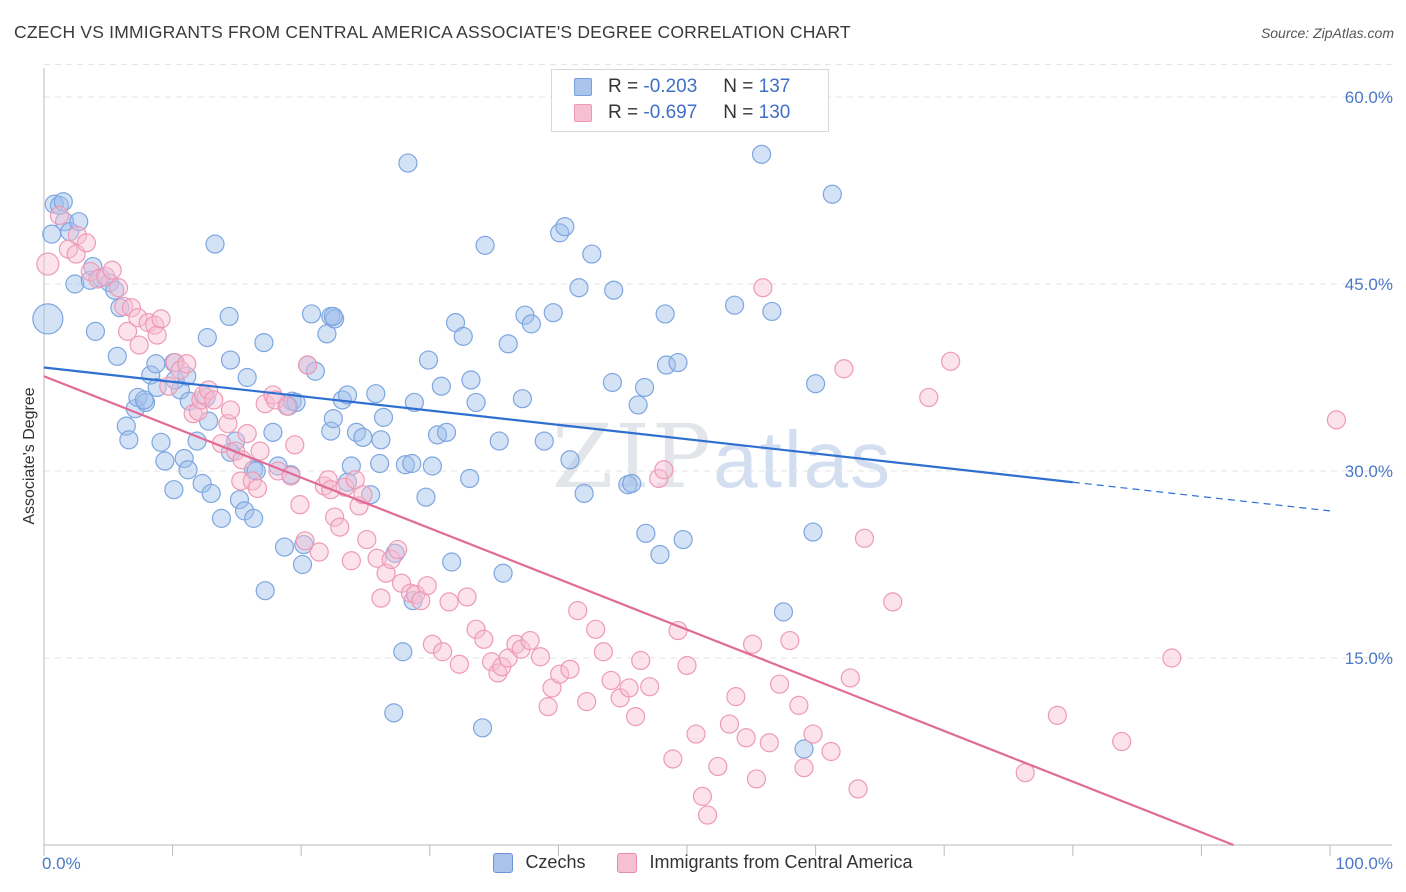  I want to click on legend-r-value: -0.697, so click(670, 112).